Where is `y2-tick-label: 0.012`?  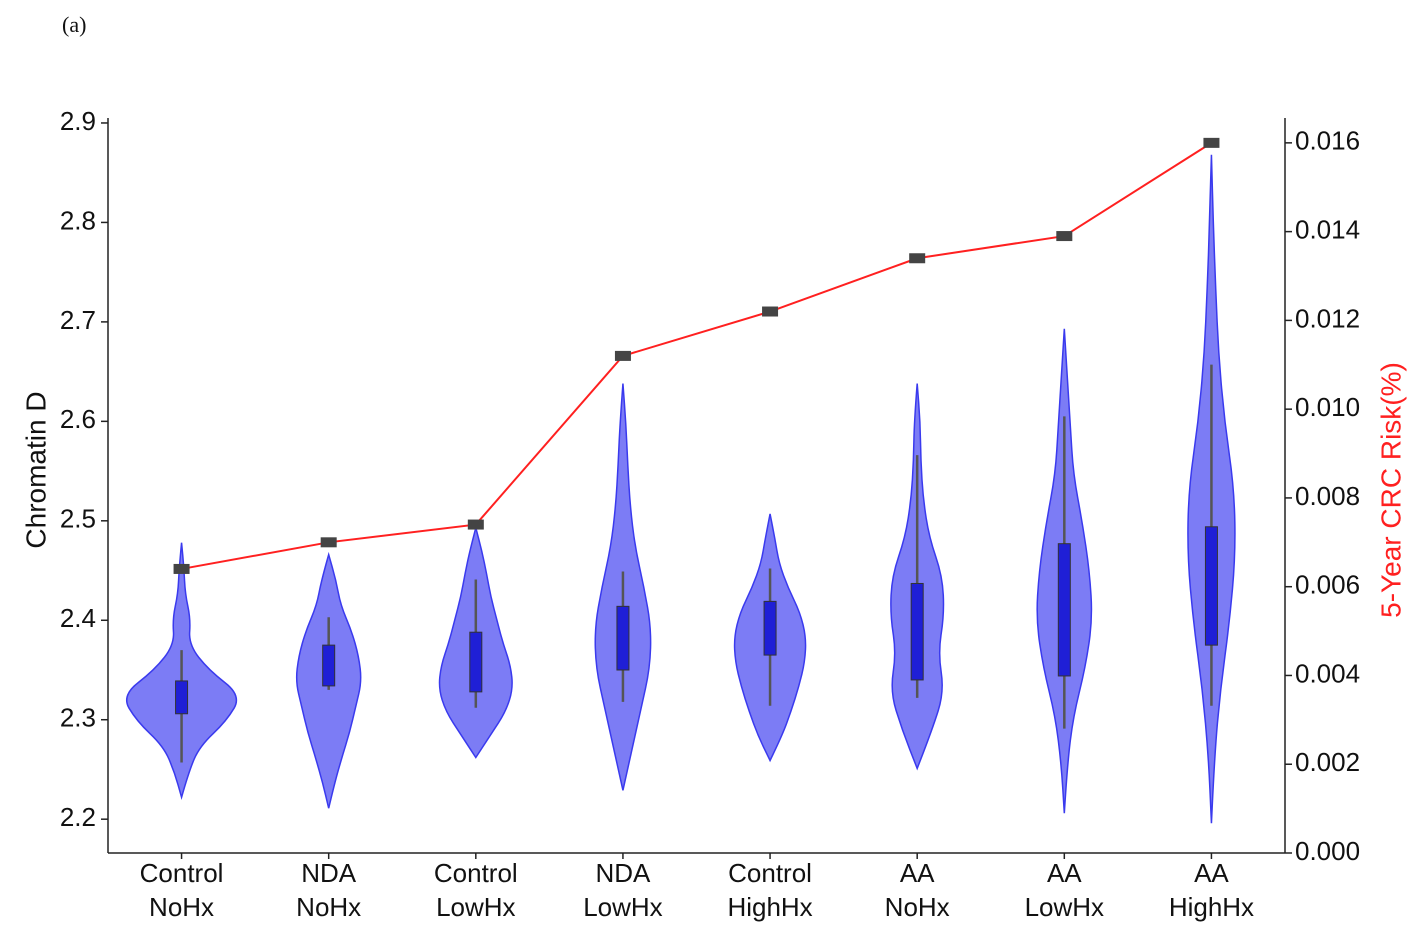 y2-tick-label: 0.012 is located at coordinates (1327, 318).